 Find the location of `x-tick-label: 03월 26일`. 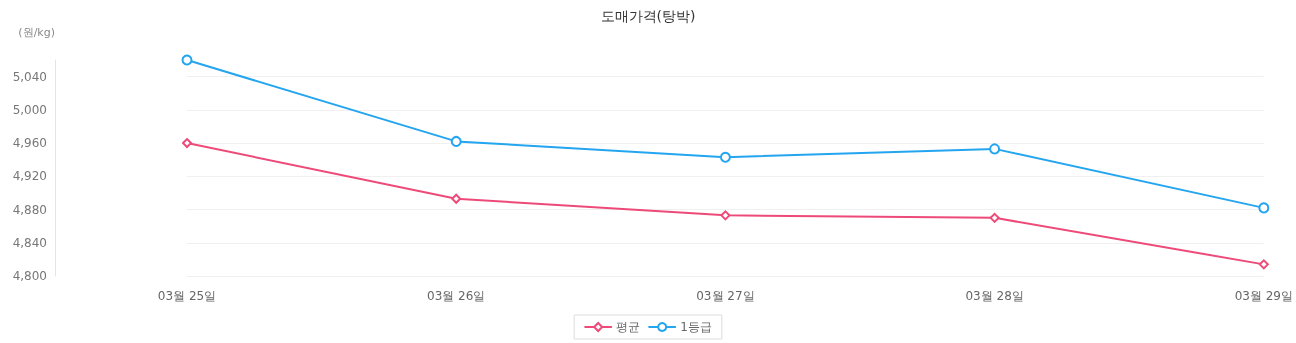

x-tick-label: 03월 26일 is located at coordinates (456, 296).